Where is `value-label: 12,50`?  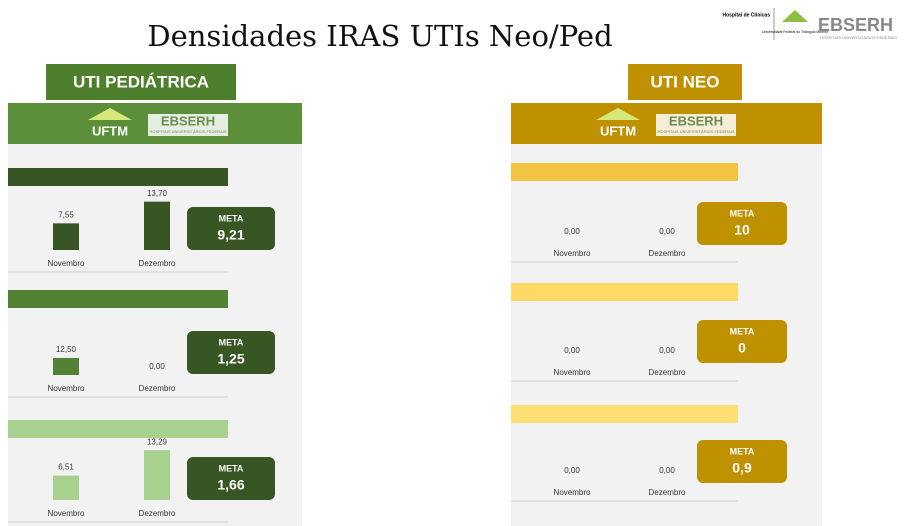 value-label: 12,50 is located at coordinates (66, 349).